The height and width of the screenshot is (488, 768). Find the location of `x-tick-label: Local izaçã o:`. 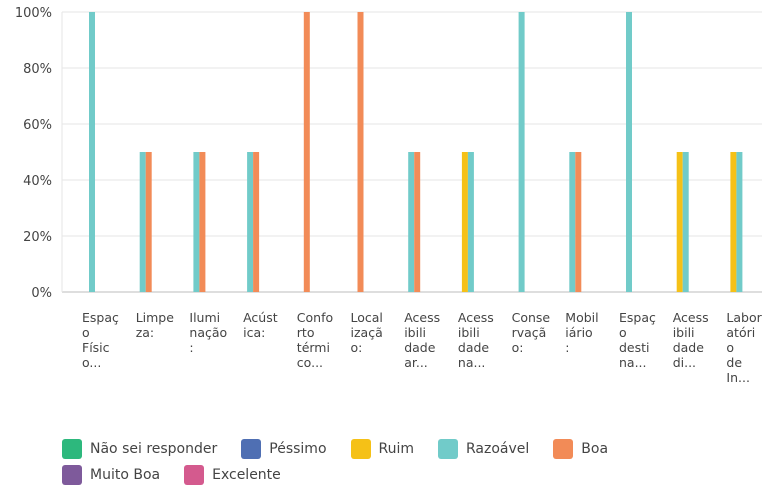

x-tick-label: Local izaçã o: is located at coordinates (367, 332).